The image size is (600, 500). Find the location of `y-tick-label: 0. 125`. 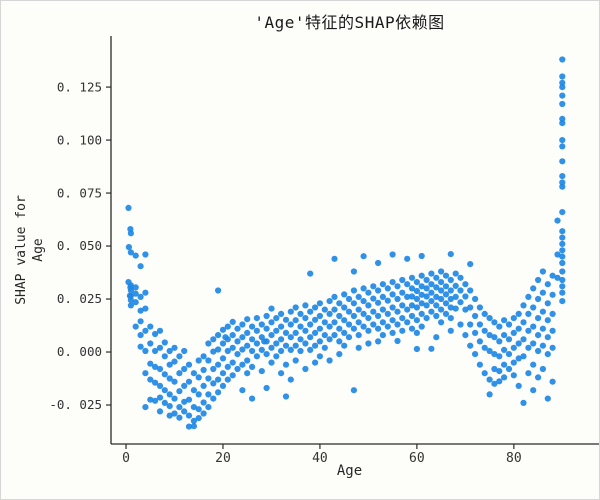

y-tick-label: 0. 125 is located at coordinates (79, 86).